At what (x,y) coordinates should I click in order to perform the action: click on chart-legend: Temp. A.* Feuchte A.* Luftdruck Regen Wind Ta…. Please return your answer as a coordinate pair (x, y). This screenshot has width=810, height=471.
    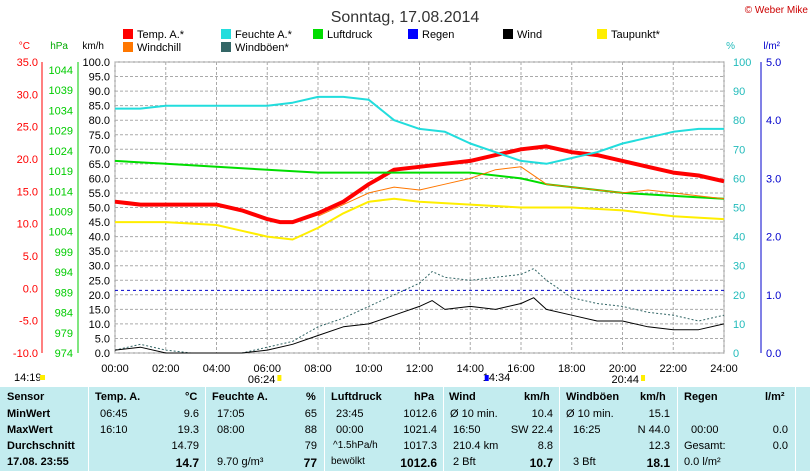
    Looking at the image, I should click on (392, 41).